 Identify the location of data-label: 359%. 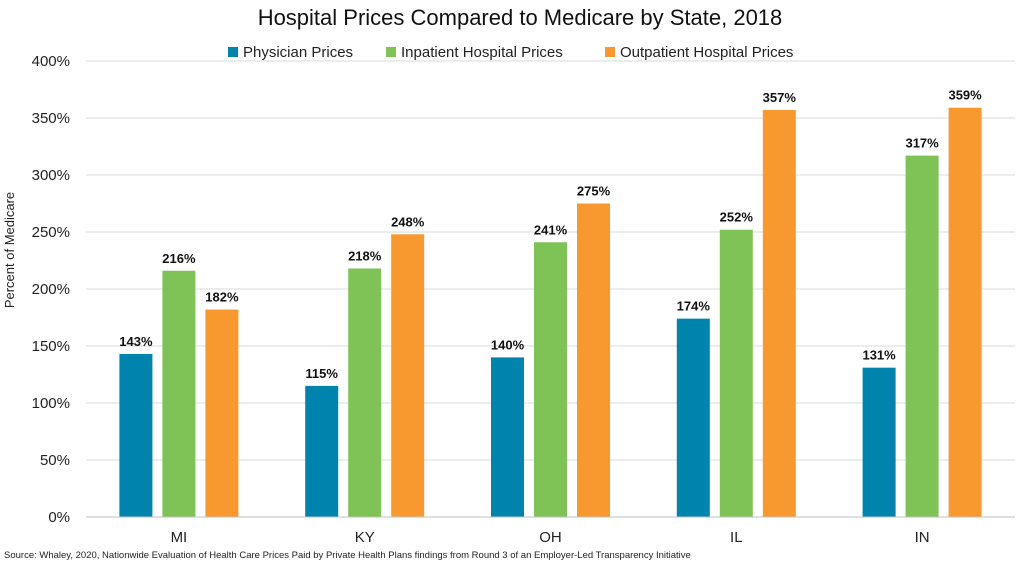
(965, 95).